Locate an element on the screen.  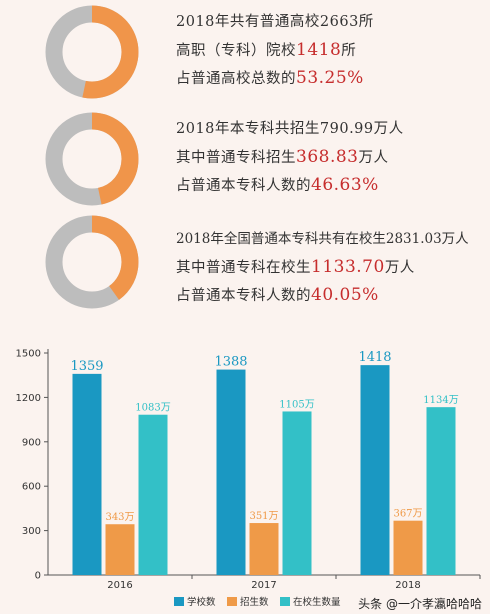
stat-line: 2018年共有普通高校2663所 is located at coordinates (275, 22).